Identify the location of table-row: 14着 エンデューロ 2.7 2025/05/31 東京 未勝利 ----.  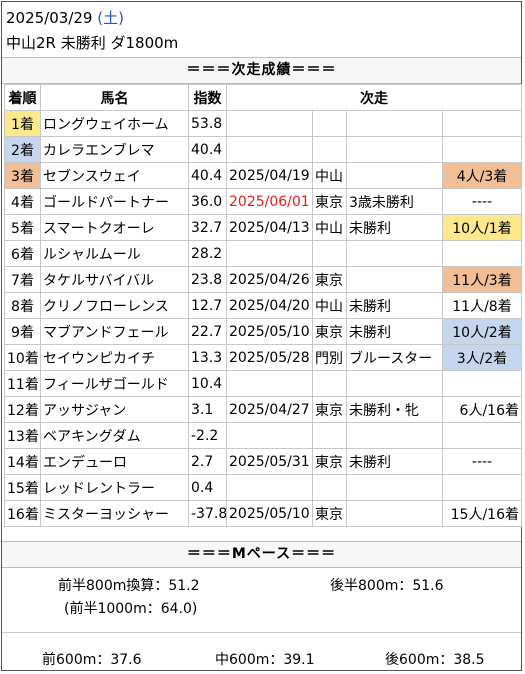
(263, 461).